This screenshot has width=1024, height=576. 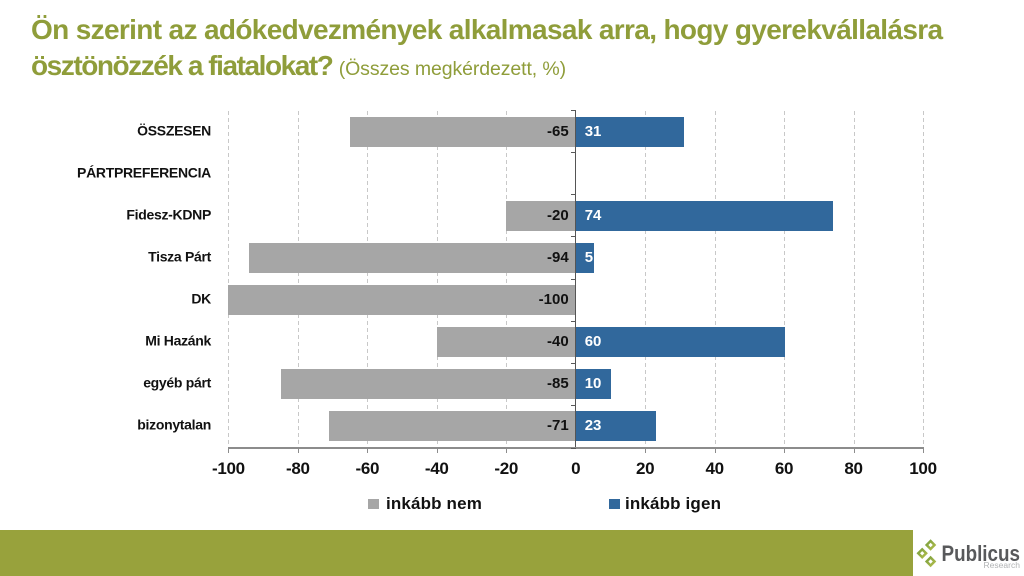 I want to click on svg-text: Publicus, so click(x=981, y=553).